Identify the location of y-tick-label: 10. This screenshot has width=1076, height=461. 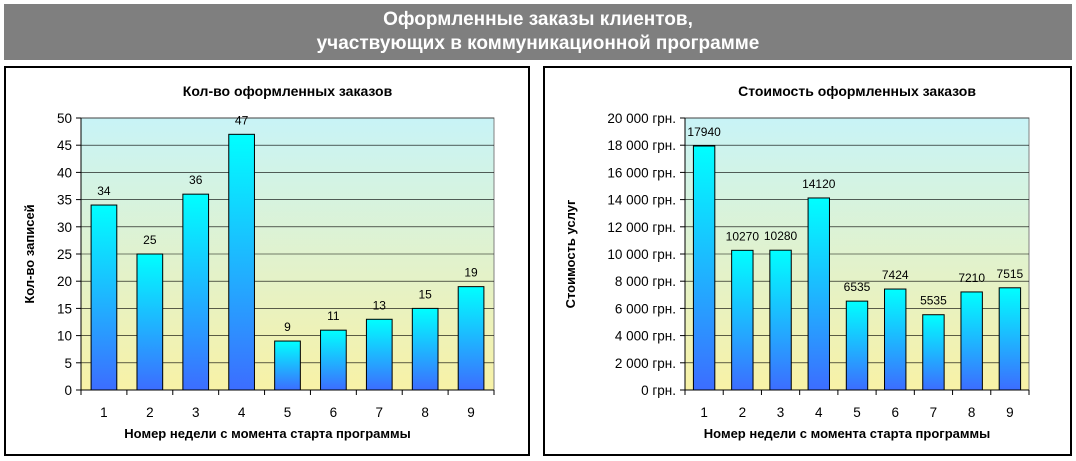
(64, 336).